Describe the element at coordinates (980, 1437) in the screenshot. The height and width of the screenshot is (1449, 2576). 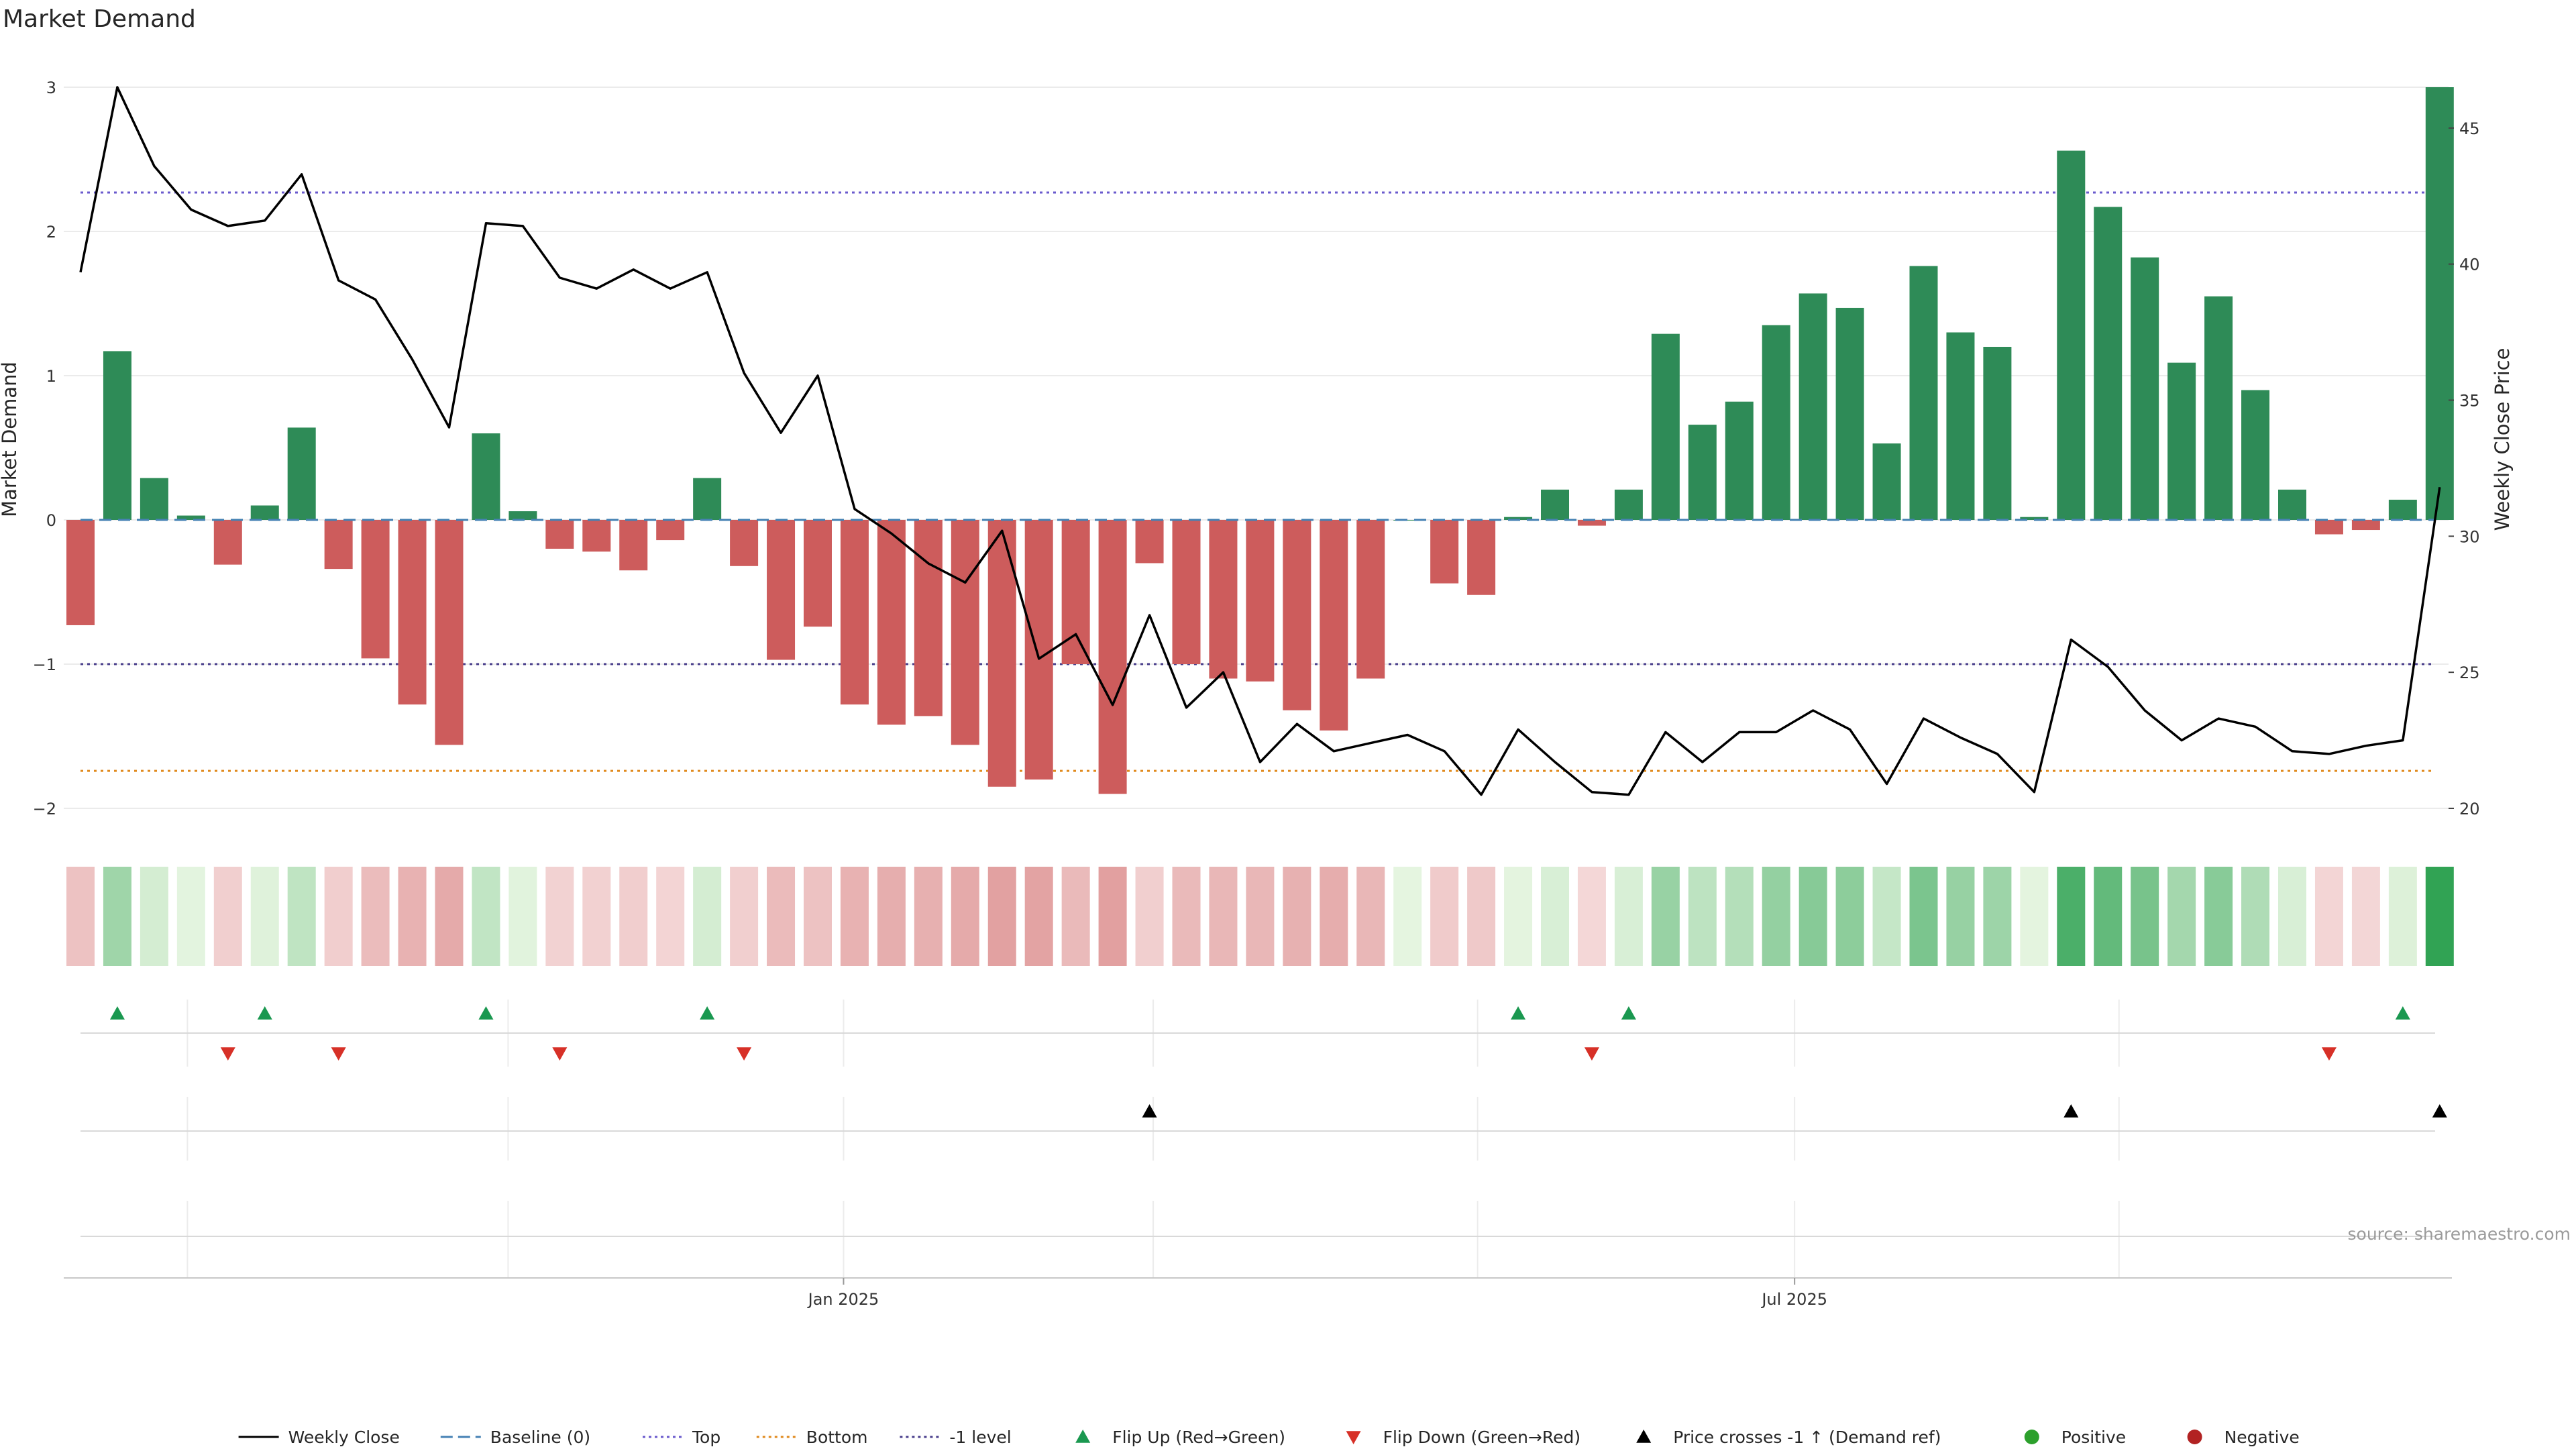
I see `legend-label: -1 level` at that location.